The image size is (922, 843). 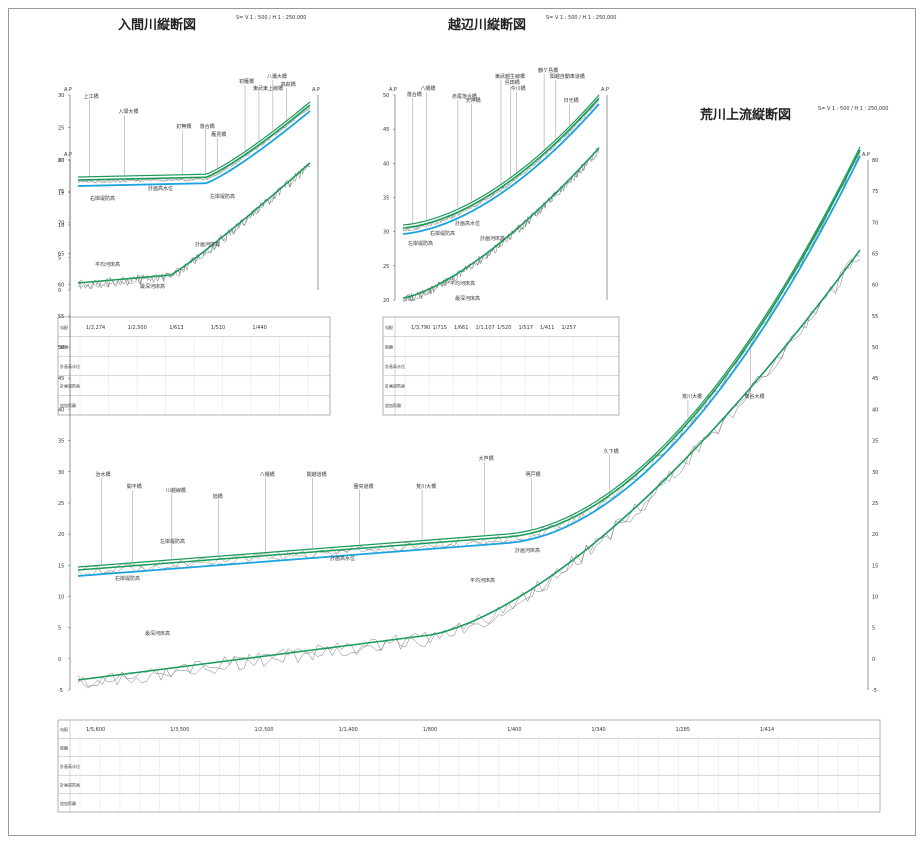 I want to click on iruma-tick-label: 10, so click(x=61, y=226).